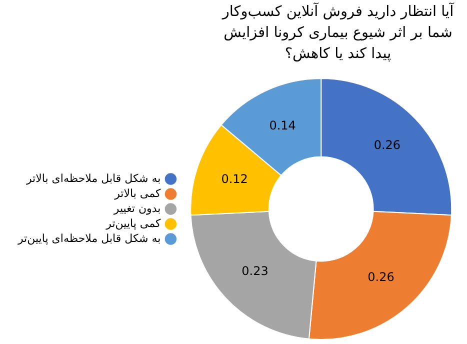  What do you see at coordinates (133, 223) in the screenshot?
I see `legend-label: کمی پایین‌تر` at bounding box center [133, 223].